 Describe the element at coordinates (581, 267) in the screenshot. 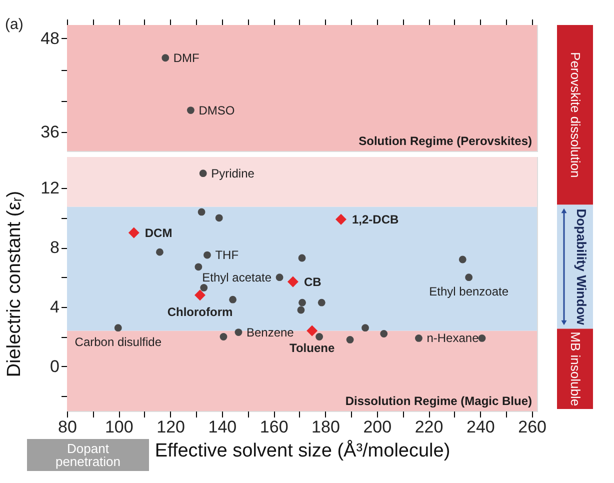

I see `text: Dopability Window` at that location.